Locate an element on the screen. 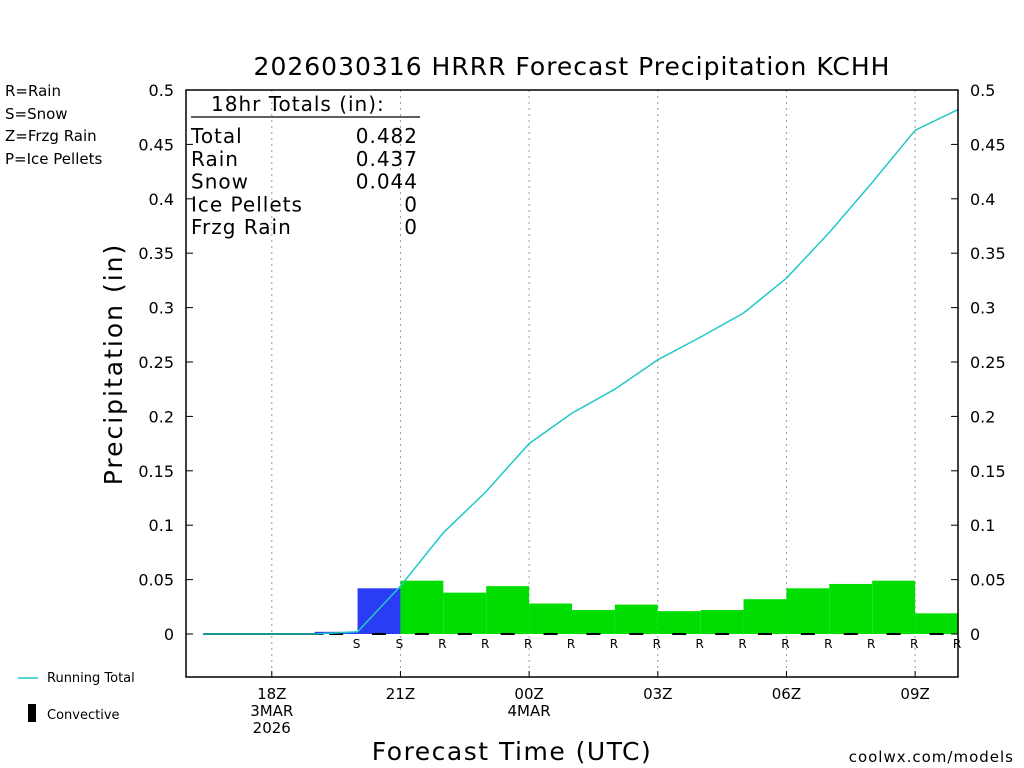  y-tick-label-right: 0.3 is located at coordinates (982, 308).